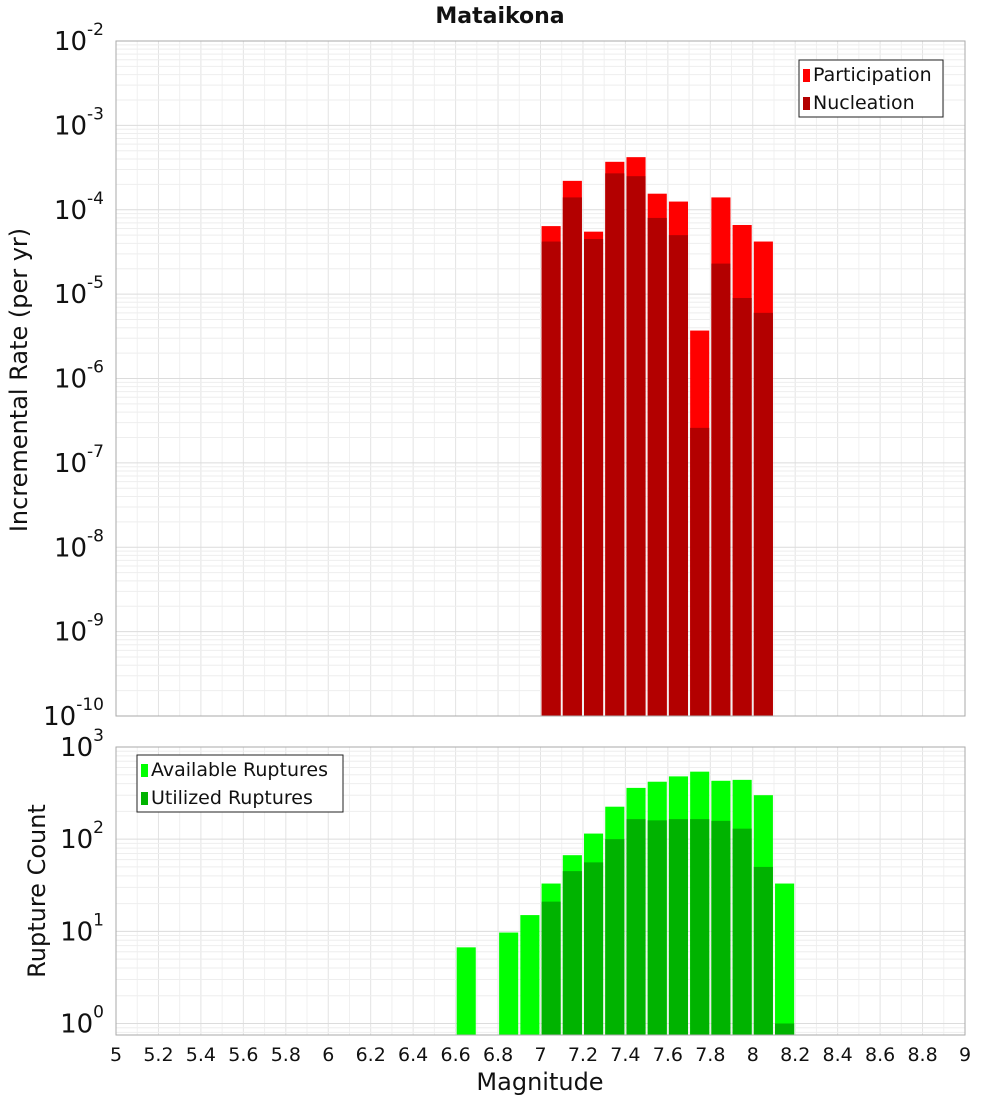  Describe the element at coordinates (79, 544) in the screenshot. I see `y-tick-label: 10⁻⁸` at that location.